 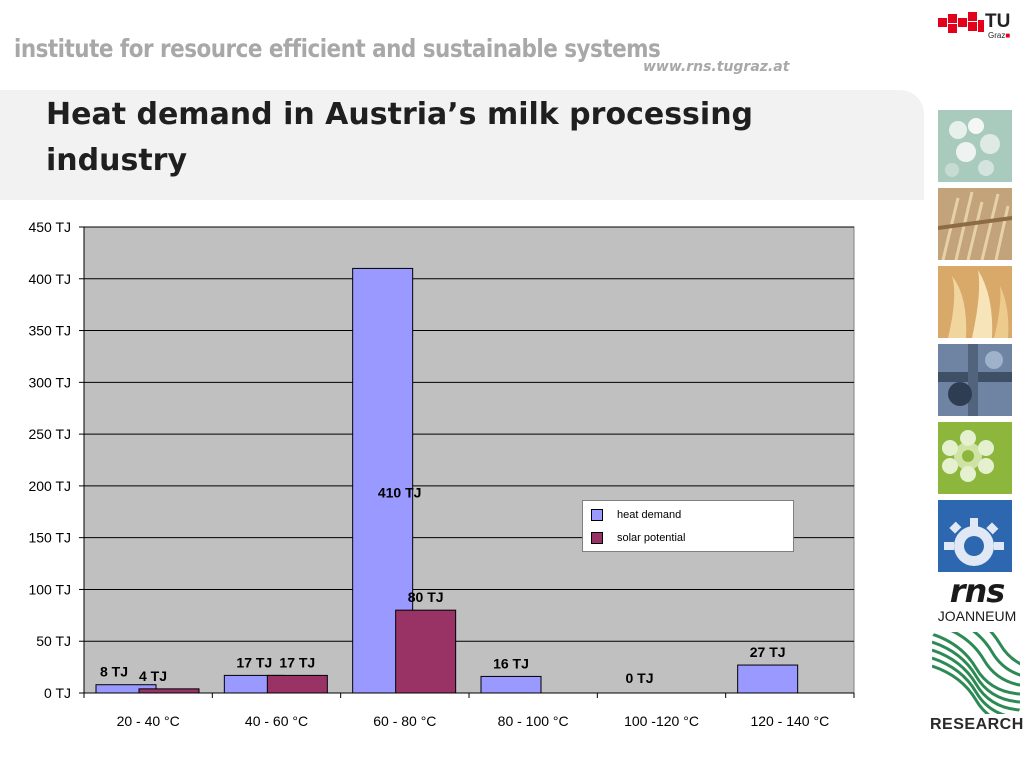 I want to click on y-tick-label: 150 TJ, so click(x=49, y=538).